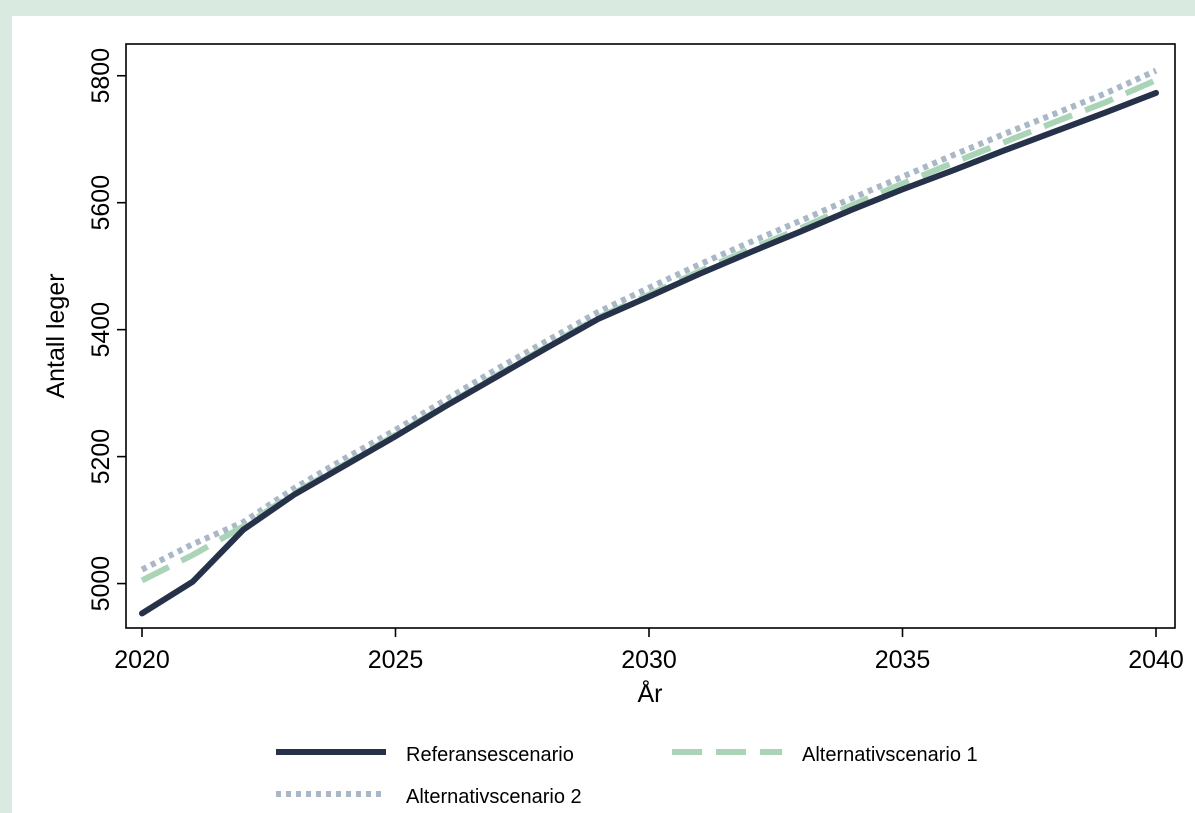  Describe the element at coordinates (101, 76) in the screenshot. I see `y-tick-label-5800: 5800` at that location.